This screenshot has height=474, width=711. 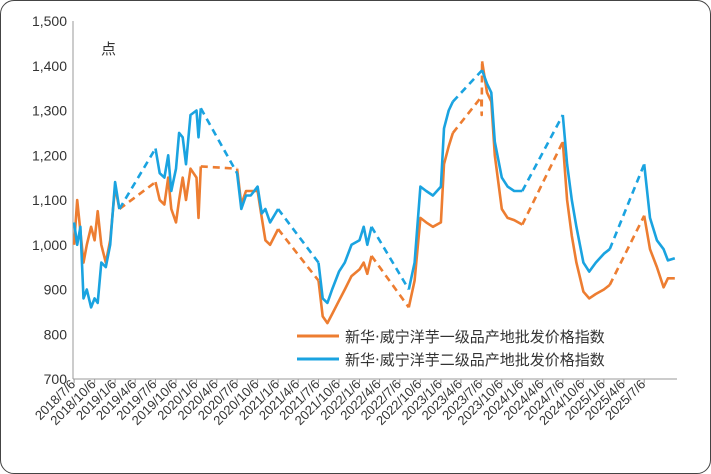 I want to click on legend: 新华·威宁洋芋一级品产地批发价格指数 新华·威宁洋芋二级品产地批发价格指数, so click(x=451, y=348).